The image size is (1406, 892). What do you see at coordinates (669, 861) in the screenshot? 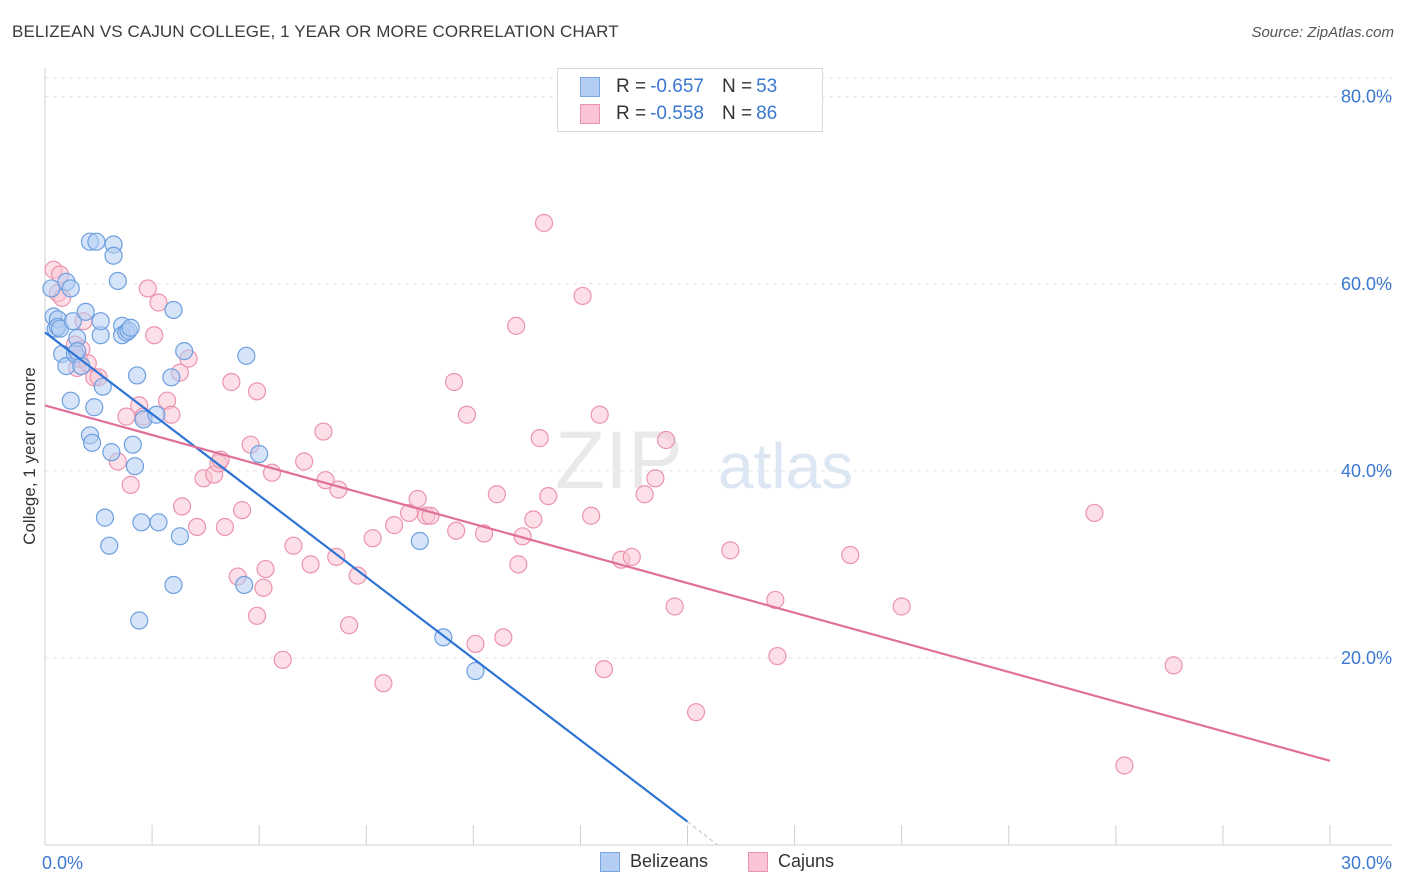
I see `legend-label-belizeans: Belizeans` at bounding box center [669, 861].